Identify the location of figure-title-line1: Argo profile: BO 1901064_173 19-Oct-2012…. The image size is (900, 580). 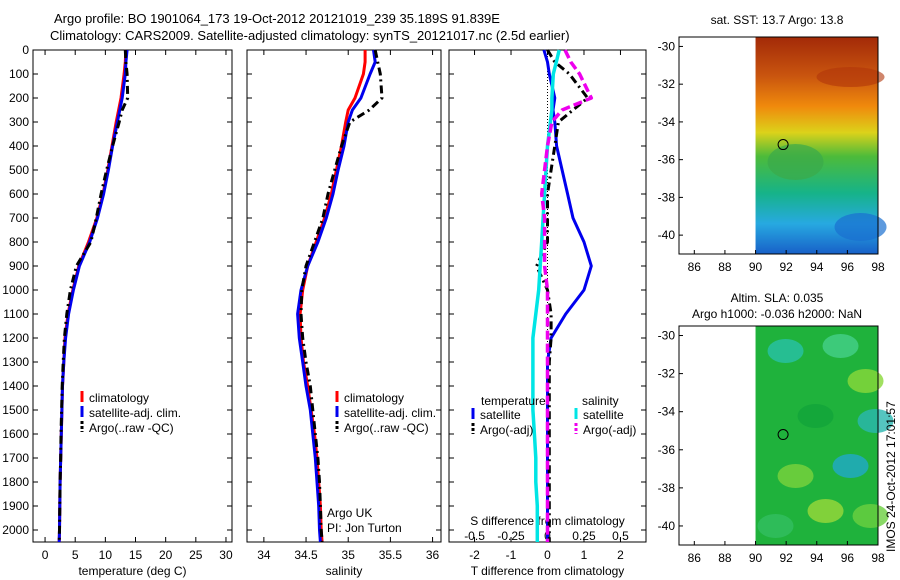
(277, 18).